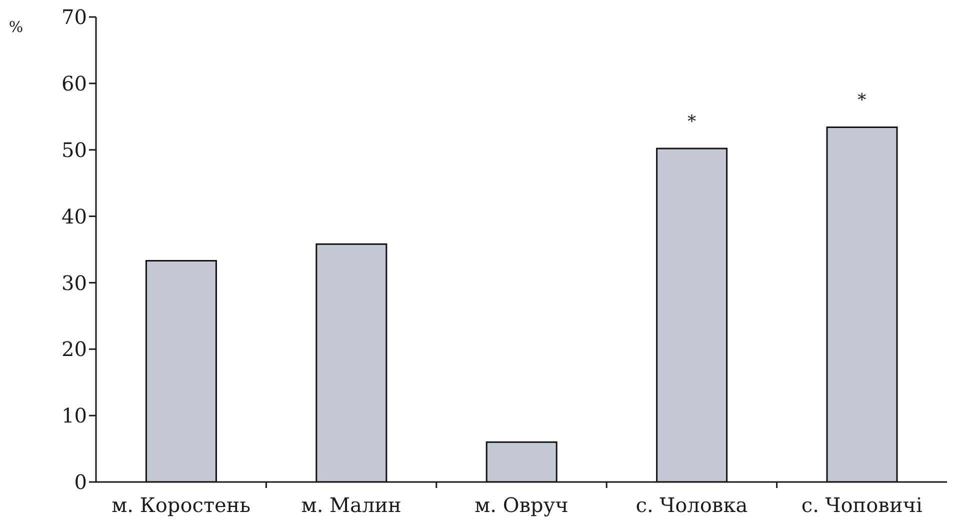 The width and height of the screenshot is (955, 532). I want to click on y-tick-label: 70, so click(74, 17).